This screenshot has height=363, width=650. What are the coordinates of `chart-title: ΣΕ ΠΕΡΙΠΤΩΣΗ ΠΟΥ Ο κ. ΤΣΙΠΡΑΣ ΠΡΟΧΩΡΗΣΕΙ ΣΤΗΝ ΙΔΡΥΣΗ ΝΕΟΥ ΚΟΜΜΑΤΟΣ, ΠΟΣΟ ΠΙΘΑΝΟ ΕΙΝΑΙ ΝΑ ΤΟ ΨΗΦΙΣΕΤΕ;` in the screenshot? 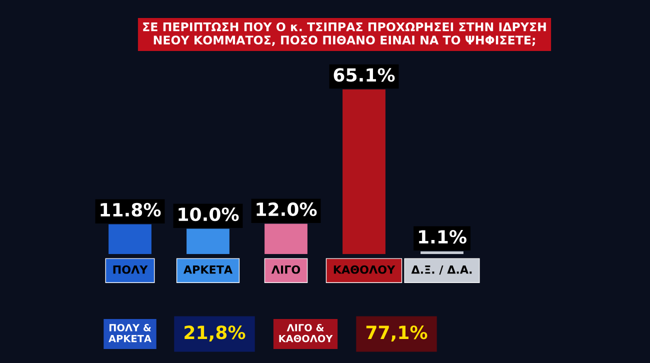 It's located at (344, 34).